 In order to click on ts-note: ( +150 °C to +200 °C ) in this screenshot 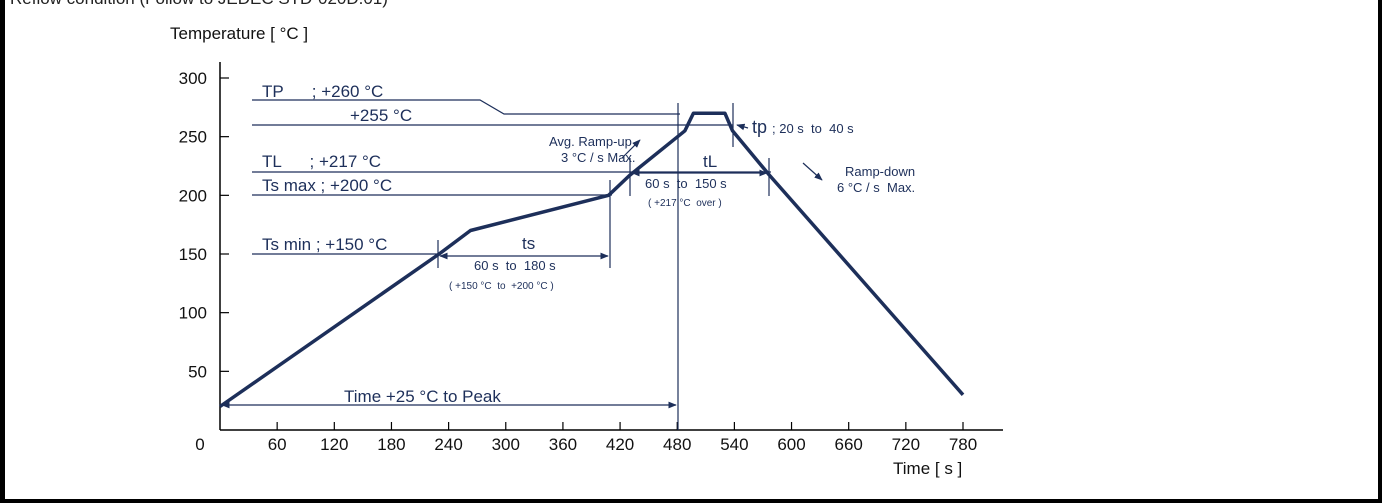, I will do `click(501, 286)`.